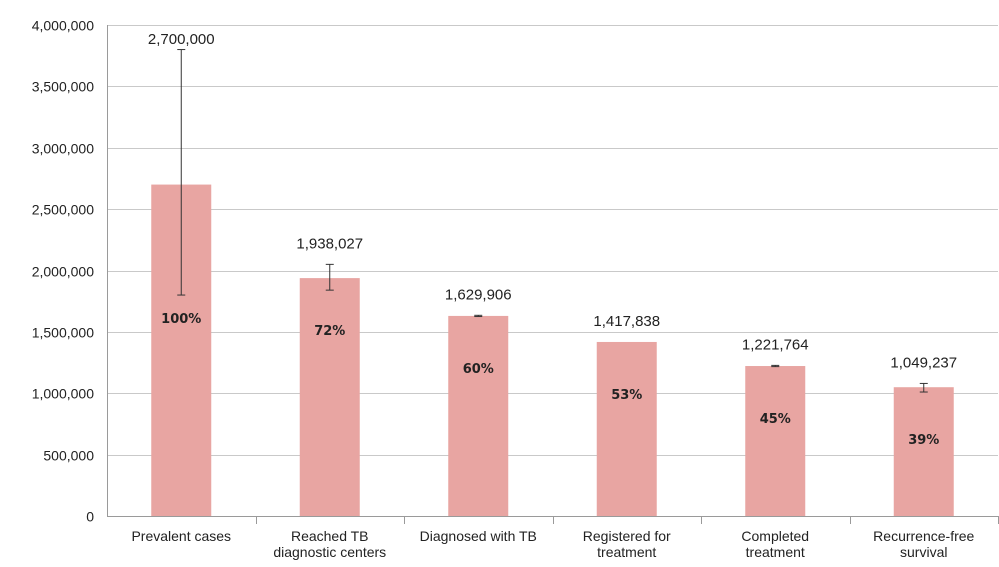  What do you see at coordinates (63, 333) in the screenshot?
I see `y-tick-label: 1,500,000` at bounding box center [63, 333].